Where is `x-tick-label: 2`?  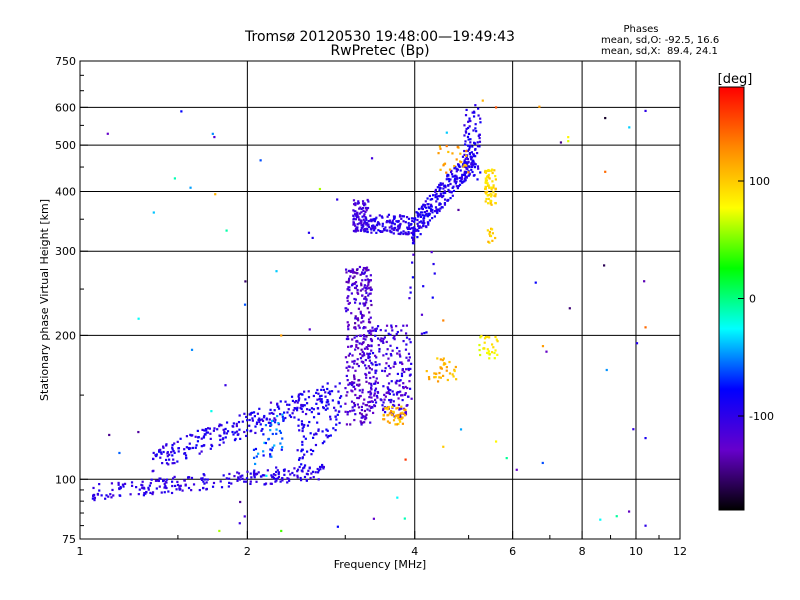
x-tick-label: 2 is located at coordinates (247, 551).